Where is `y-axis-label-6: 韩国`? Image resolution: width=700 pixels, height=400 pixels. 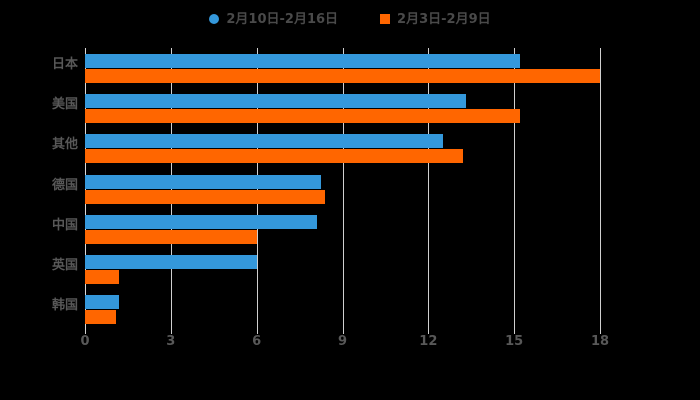 y-axis-label-6: 韩国 is located at coordinates (64, 306).